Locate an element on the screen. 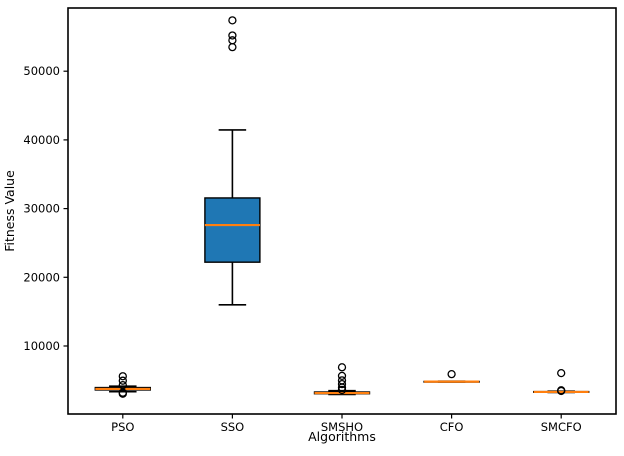 This screenshot has height=456, width=624. x-category-label: CFO is located at coordinates (452, 427).